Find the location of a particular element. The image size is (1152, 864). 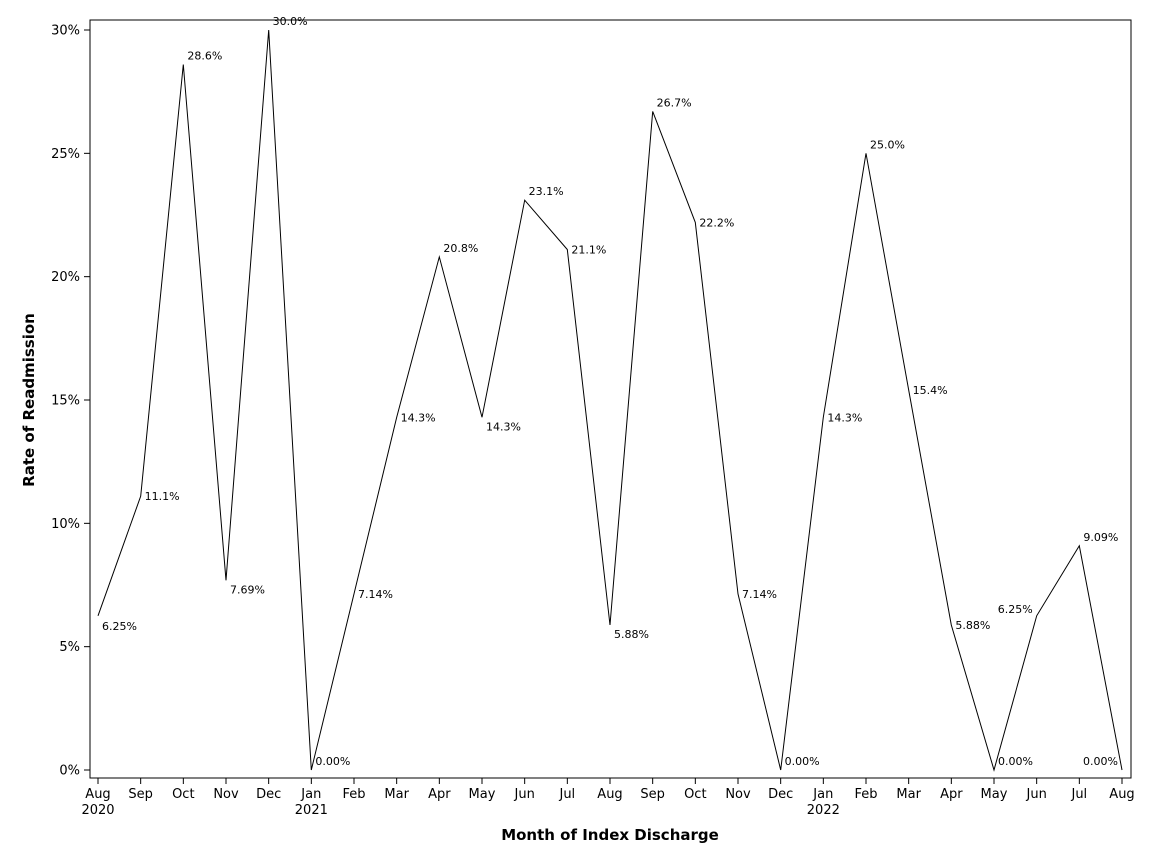

data-label: 7.69% is located at coordinates (247, 589).